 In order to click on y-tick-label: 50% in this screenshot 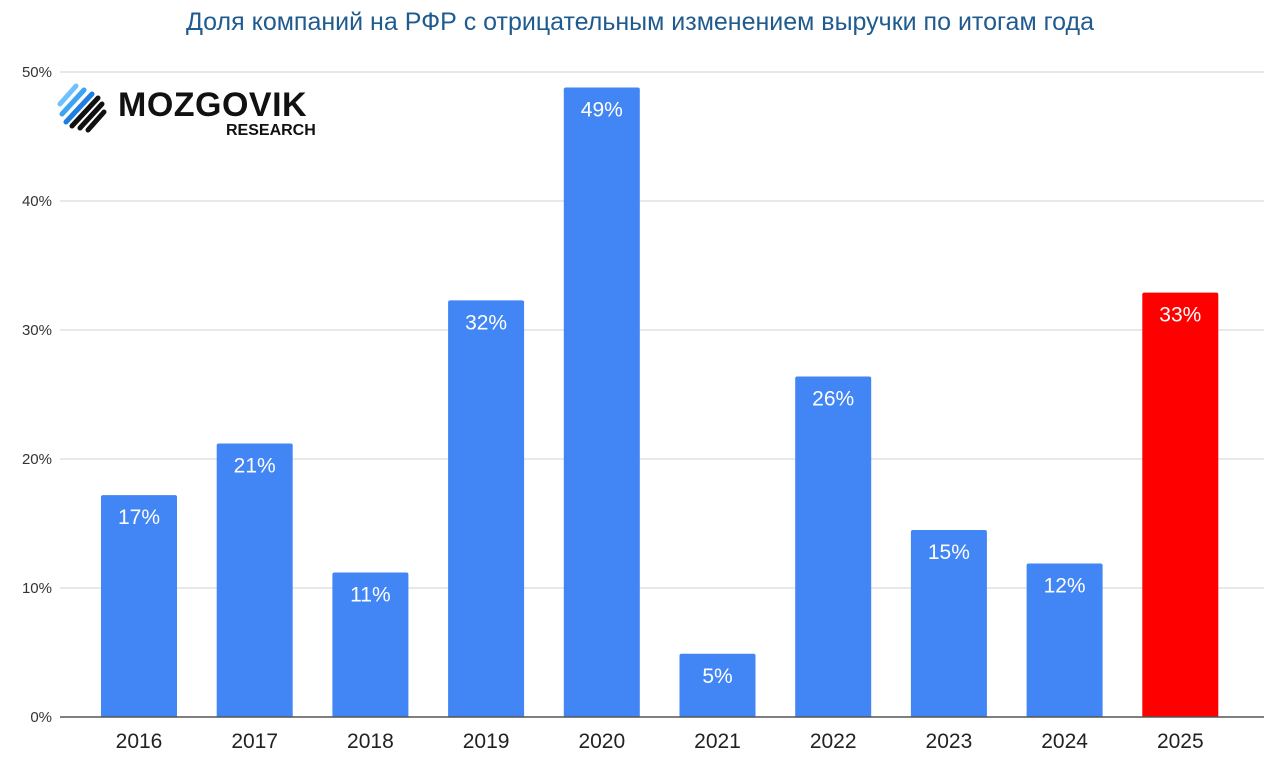, I will do `click(37, 72)`.